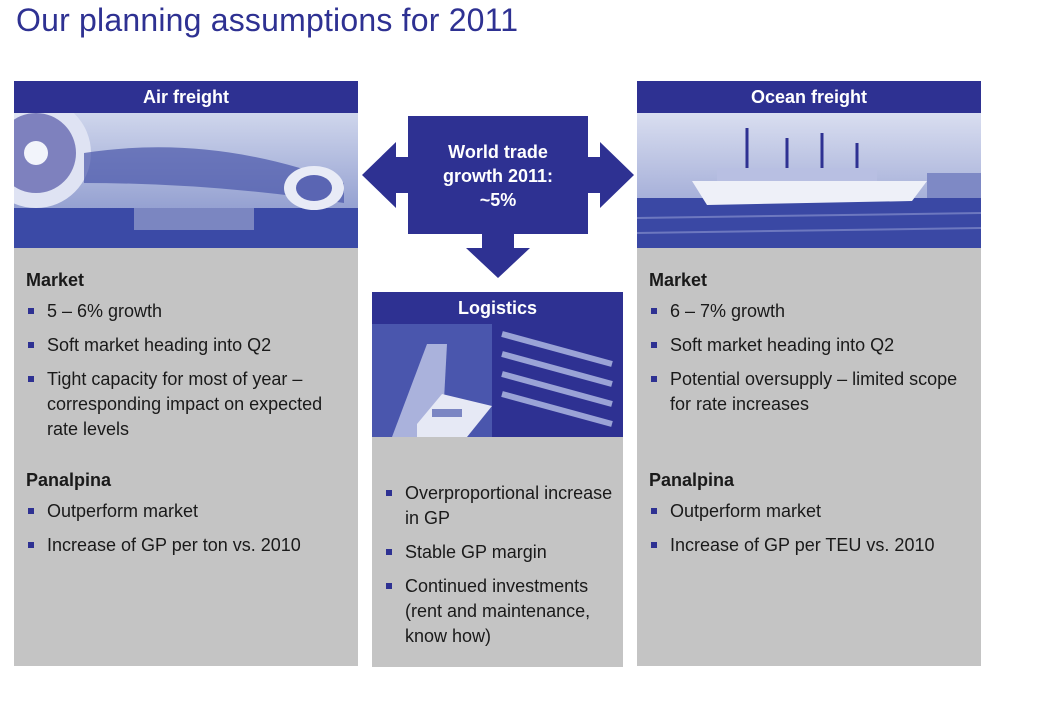  I want to click on down-arrow-icon, so click(498, 255).